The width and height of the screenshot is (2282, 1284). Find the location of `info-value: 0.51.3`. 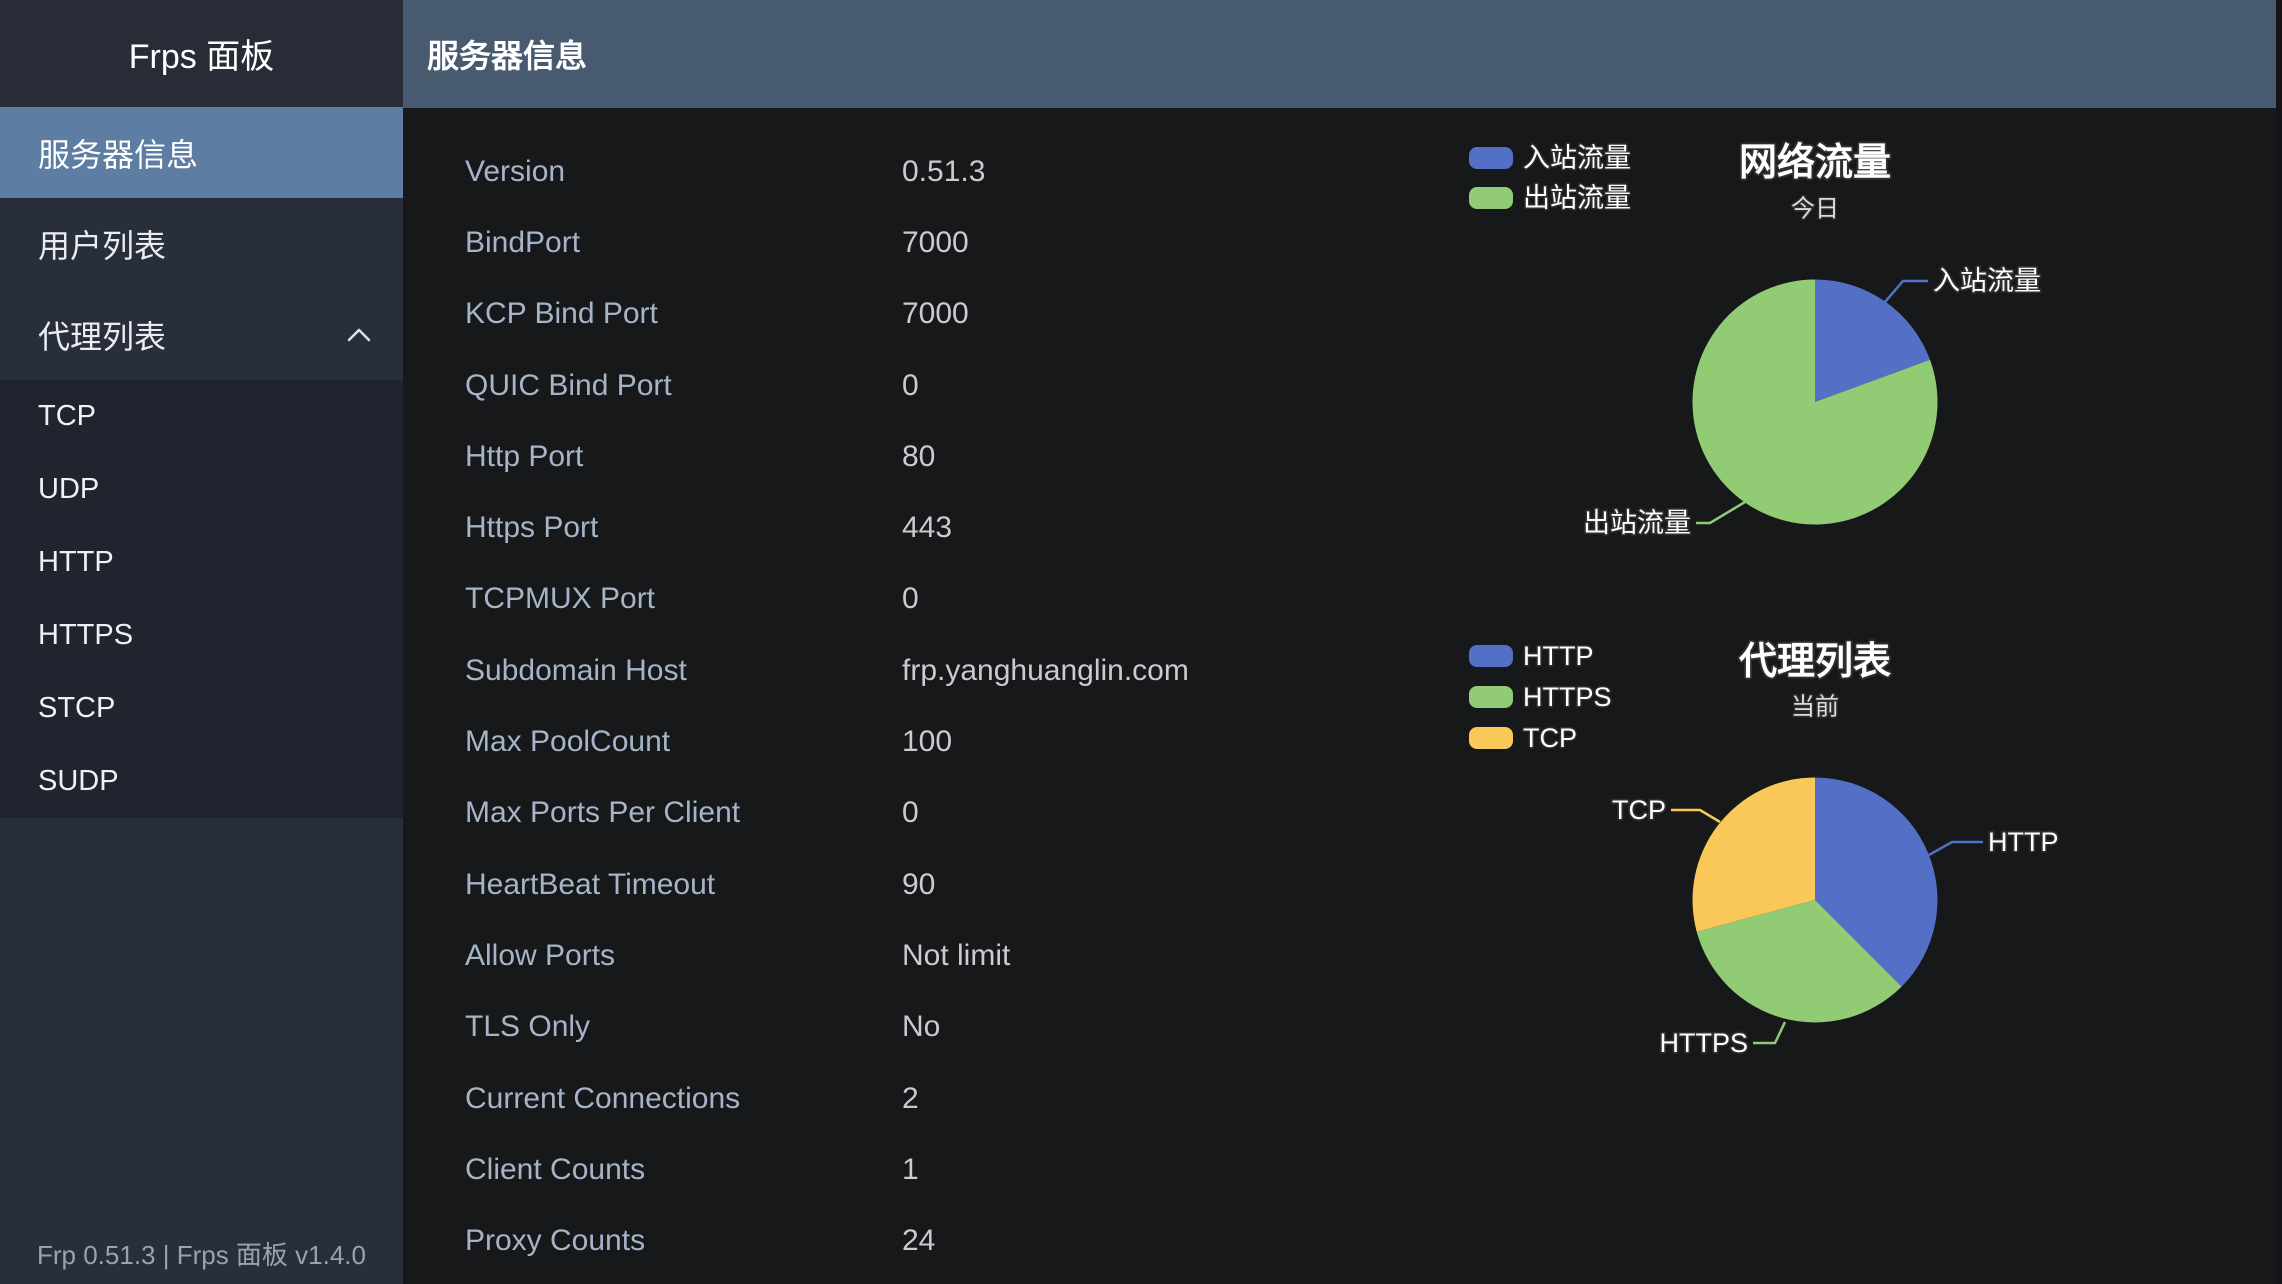

info-value: 0.51.3 is located at coordinates (944, 171).